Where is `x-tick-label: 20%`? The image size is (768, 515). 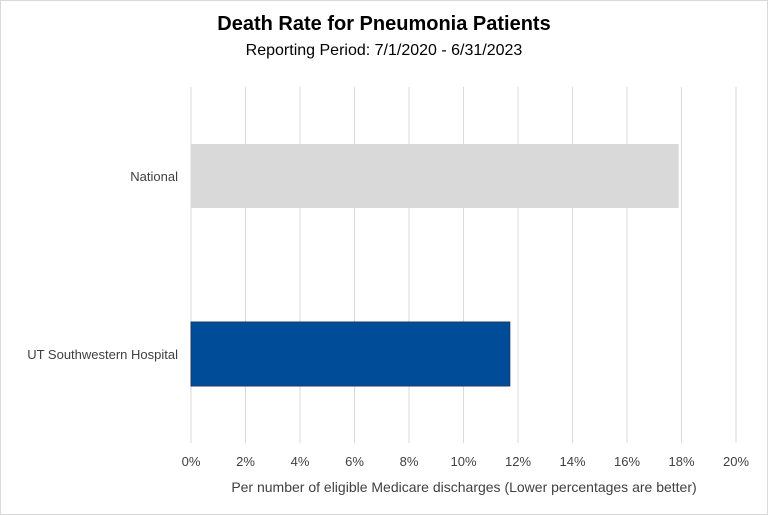
x-tick-label: 20% is located at coordinates (736, 461).